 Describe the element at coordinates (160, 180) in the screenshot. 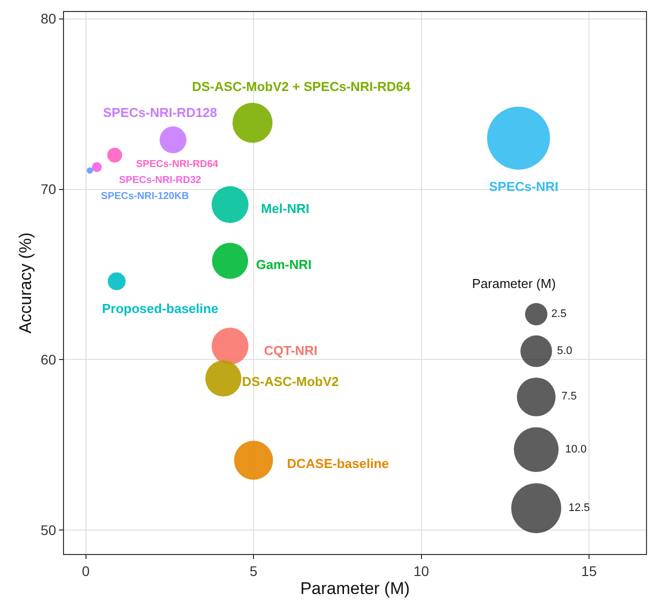

I see `series-label: SPECs-NRI-RD32` at that location.